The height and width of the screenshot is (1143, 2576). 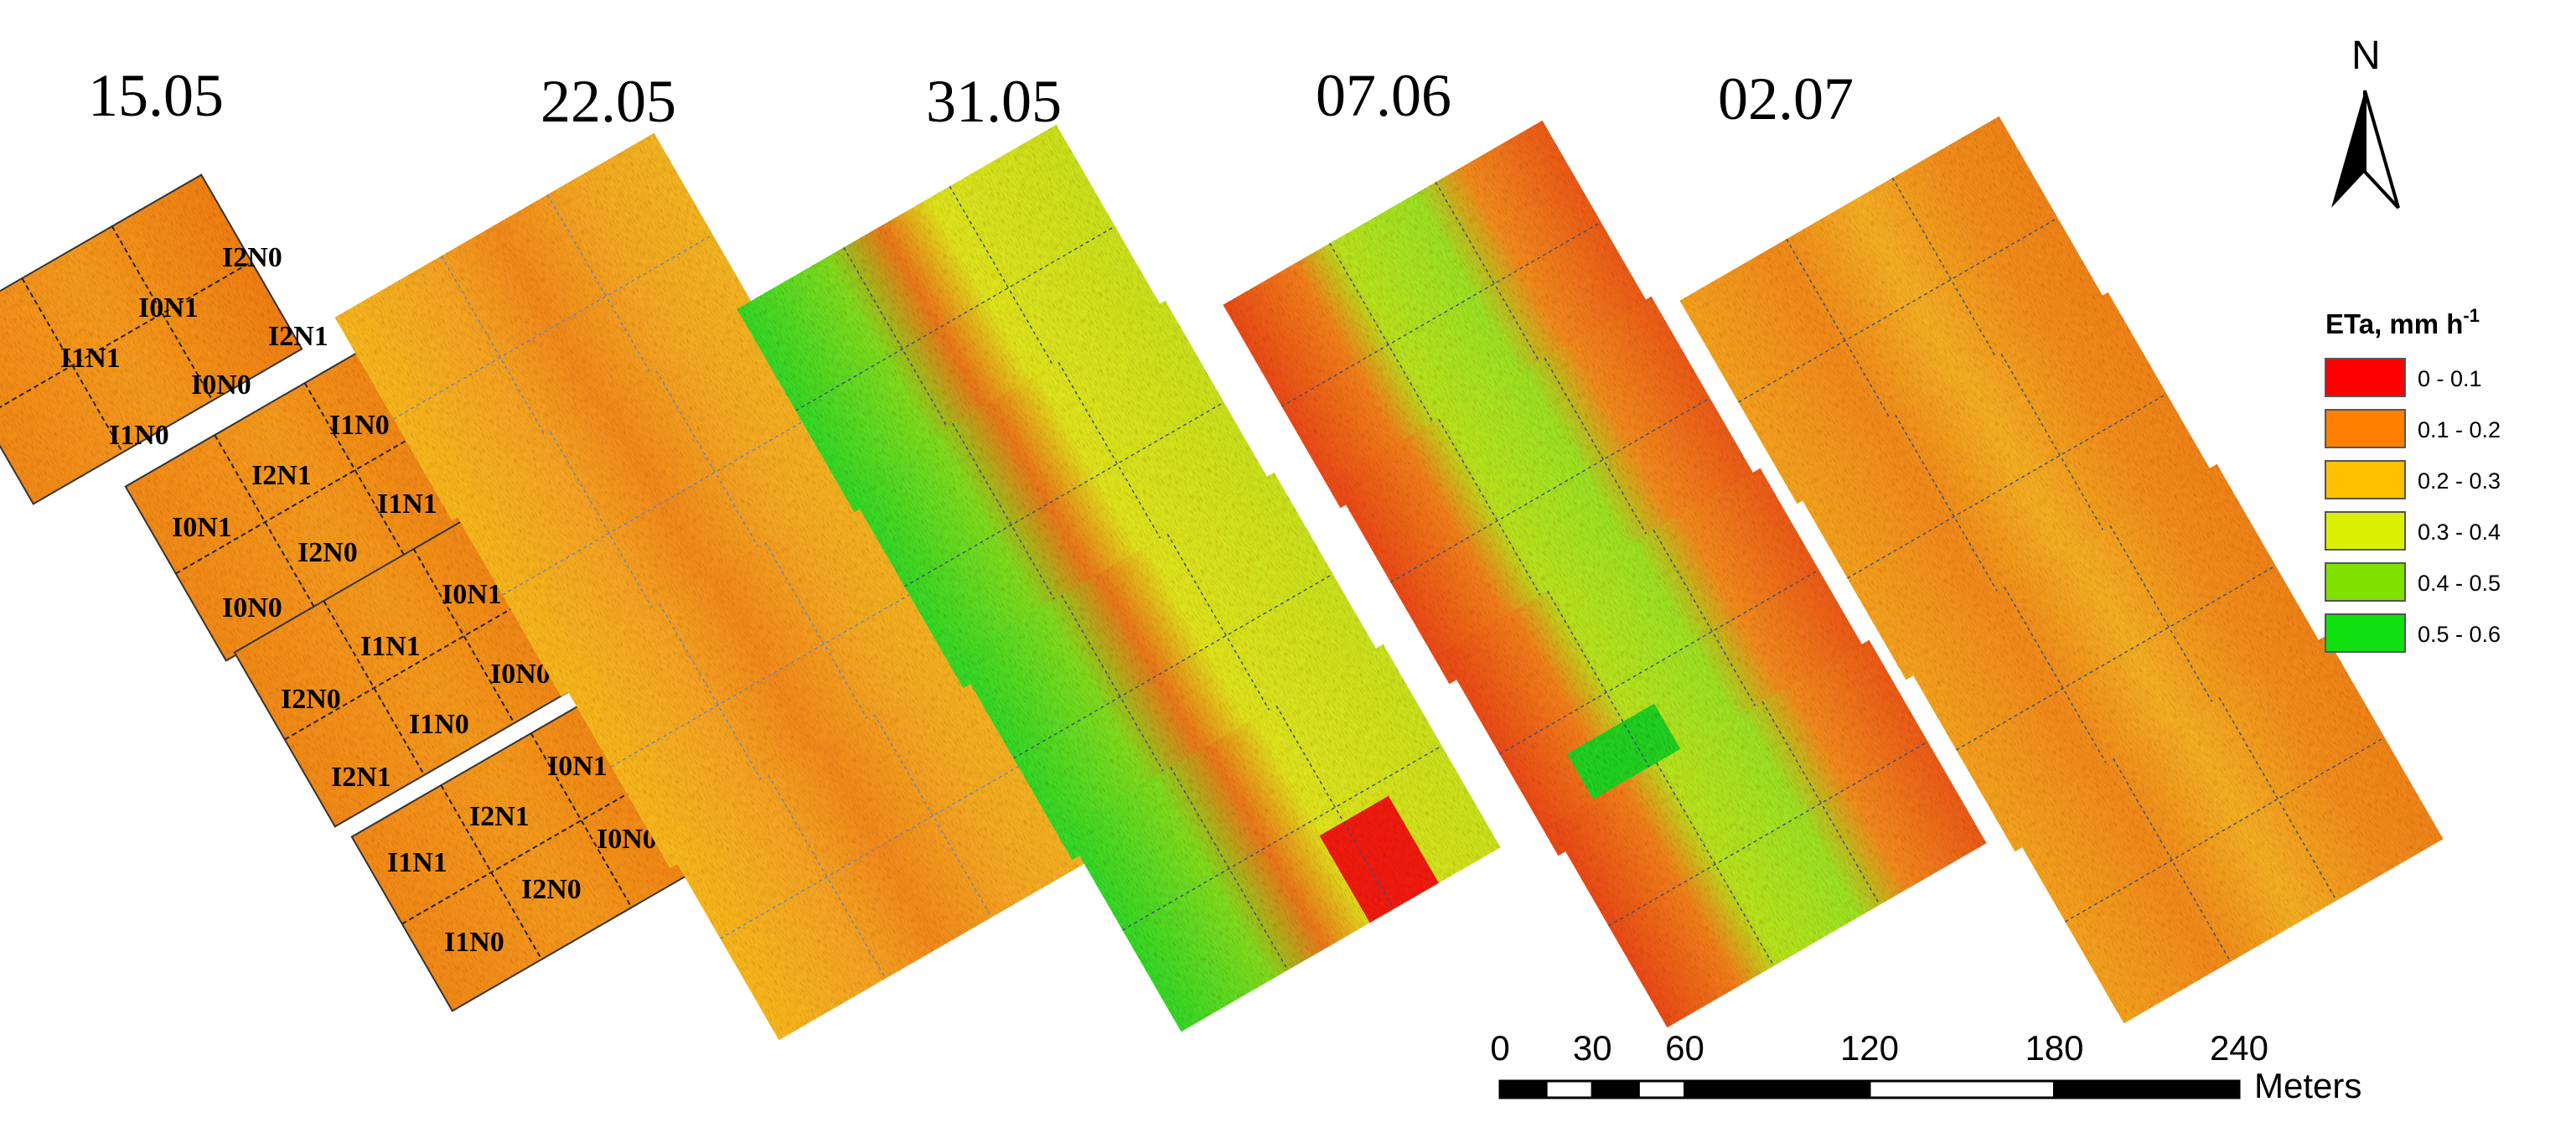 I want to click on legend-label: 0.5 - 0.6, so click(x=2459, y=634).